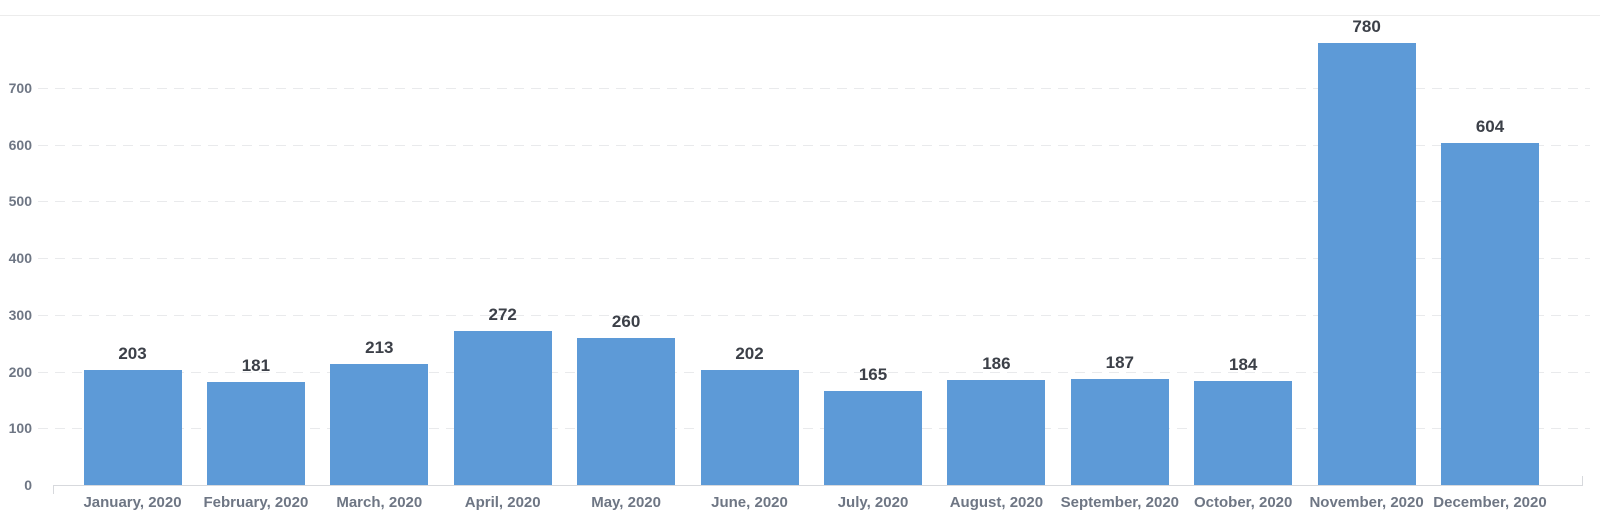 Image resolution: width=1600 pixels, height=522 pixels. I want to click on x-axis-label: September, 2020, so click(1119, 502).